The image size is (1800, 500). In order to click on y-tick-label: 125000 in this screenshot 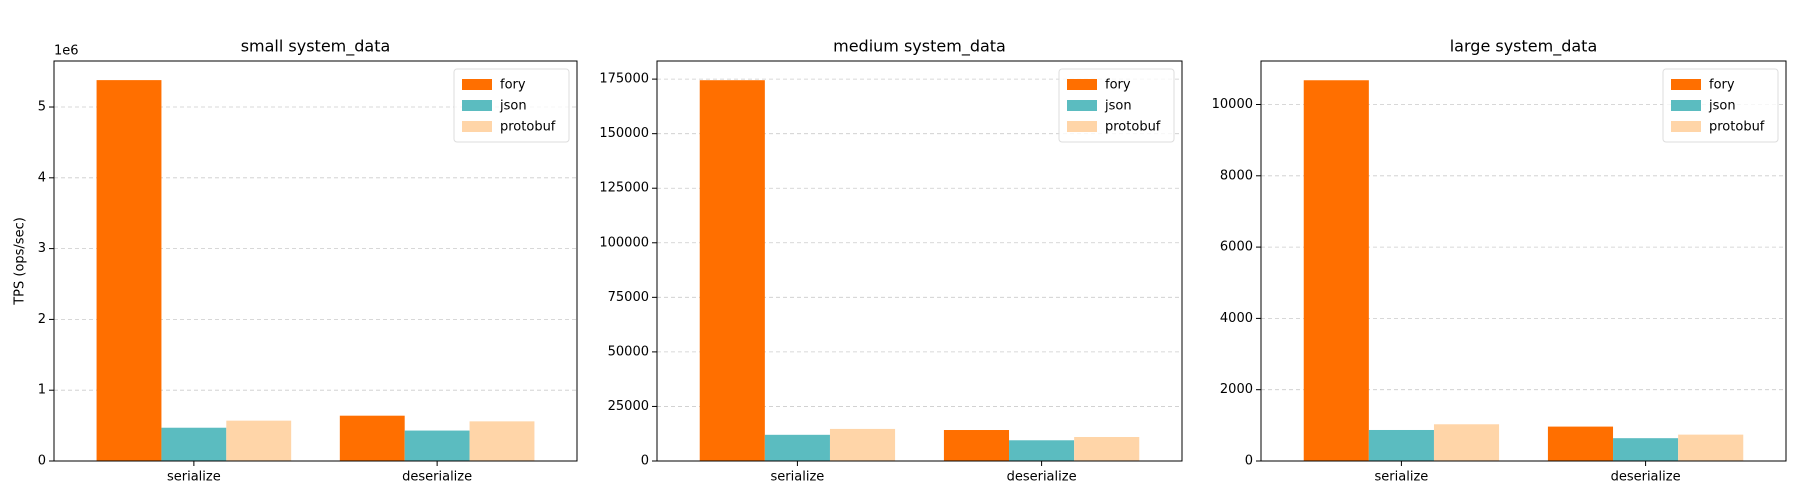, I will do `click(624, 188)`.